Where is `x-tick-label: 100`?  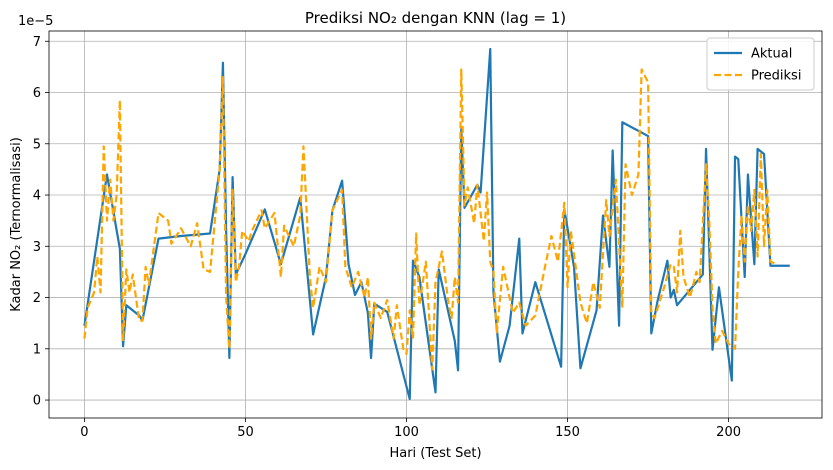
x-tick-label: 100 is located at coordinates (406, 432).